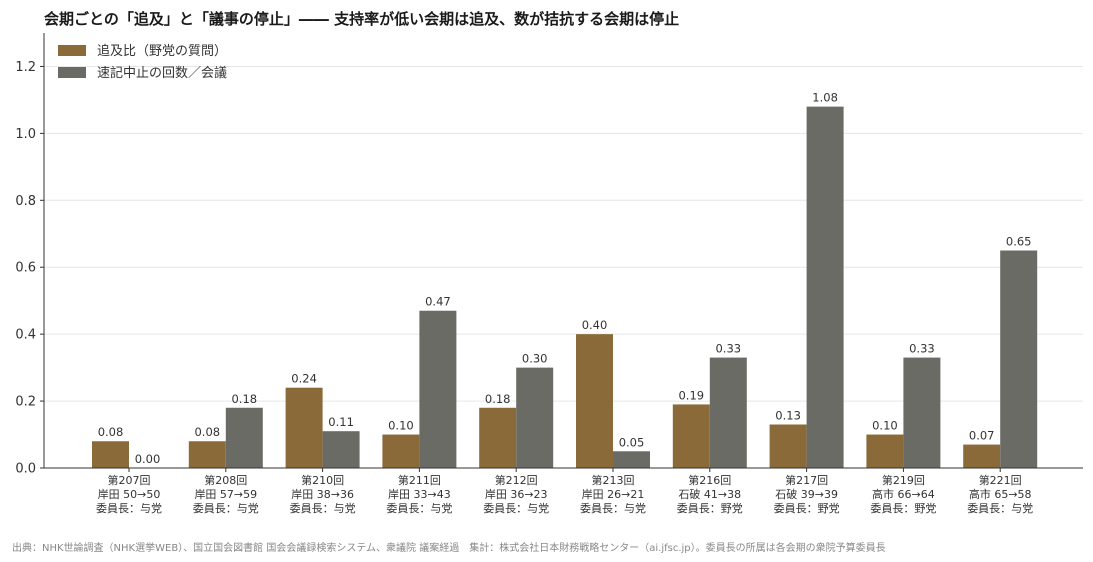 The image size is (1093, 562). What do you see at coordinates (162, 73) in the screenshot?
I see `legend-label: 速記中止の回数／会議` at bounding box center [162, 73].